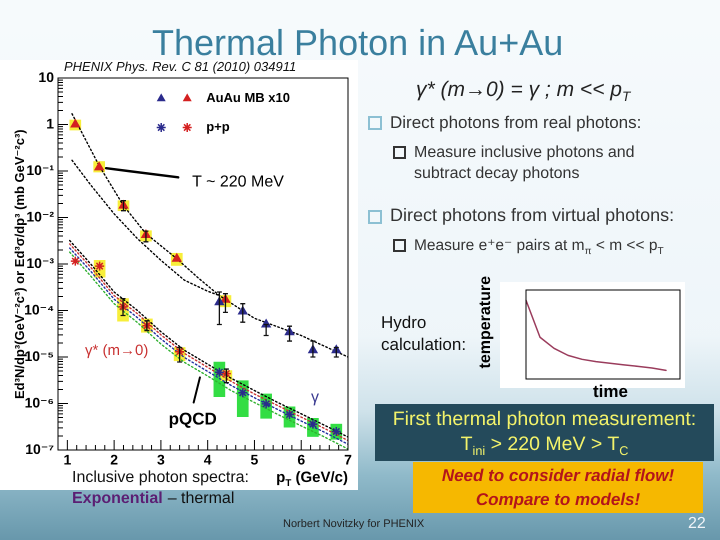 Image resolution: width=720 pixels, height=540 pixels. Describe the element at coordinates (423, 333) in the screenshot. I see `text: Hydro calculation:` at that location.